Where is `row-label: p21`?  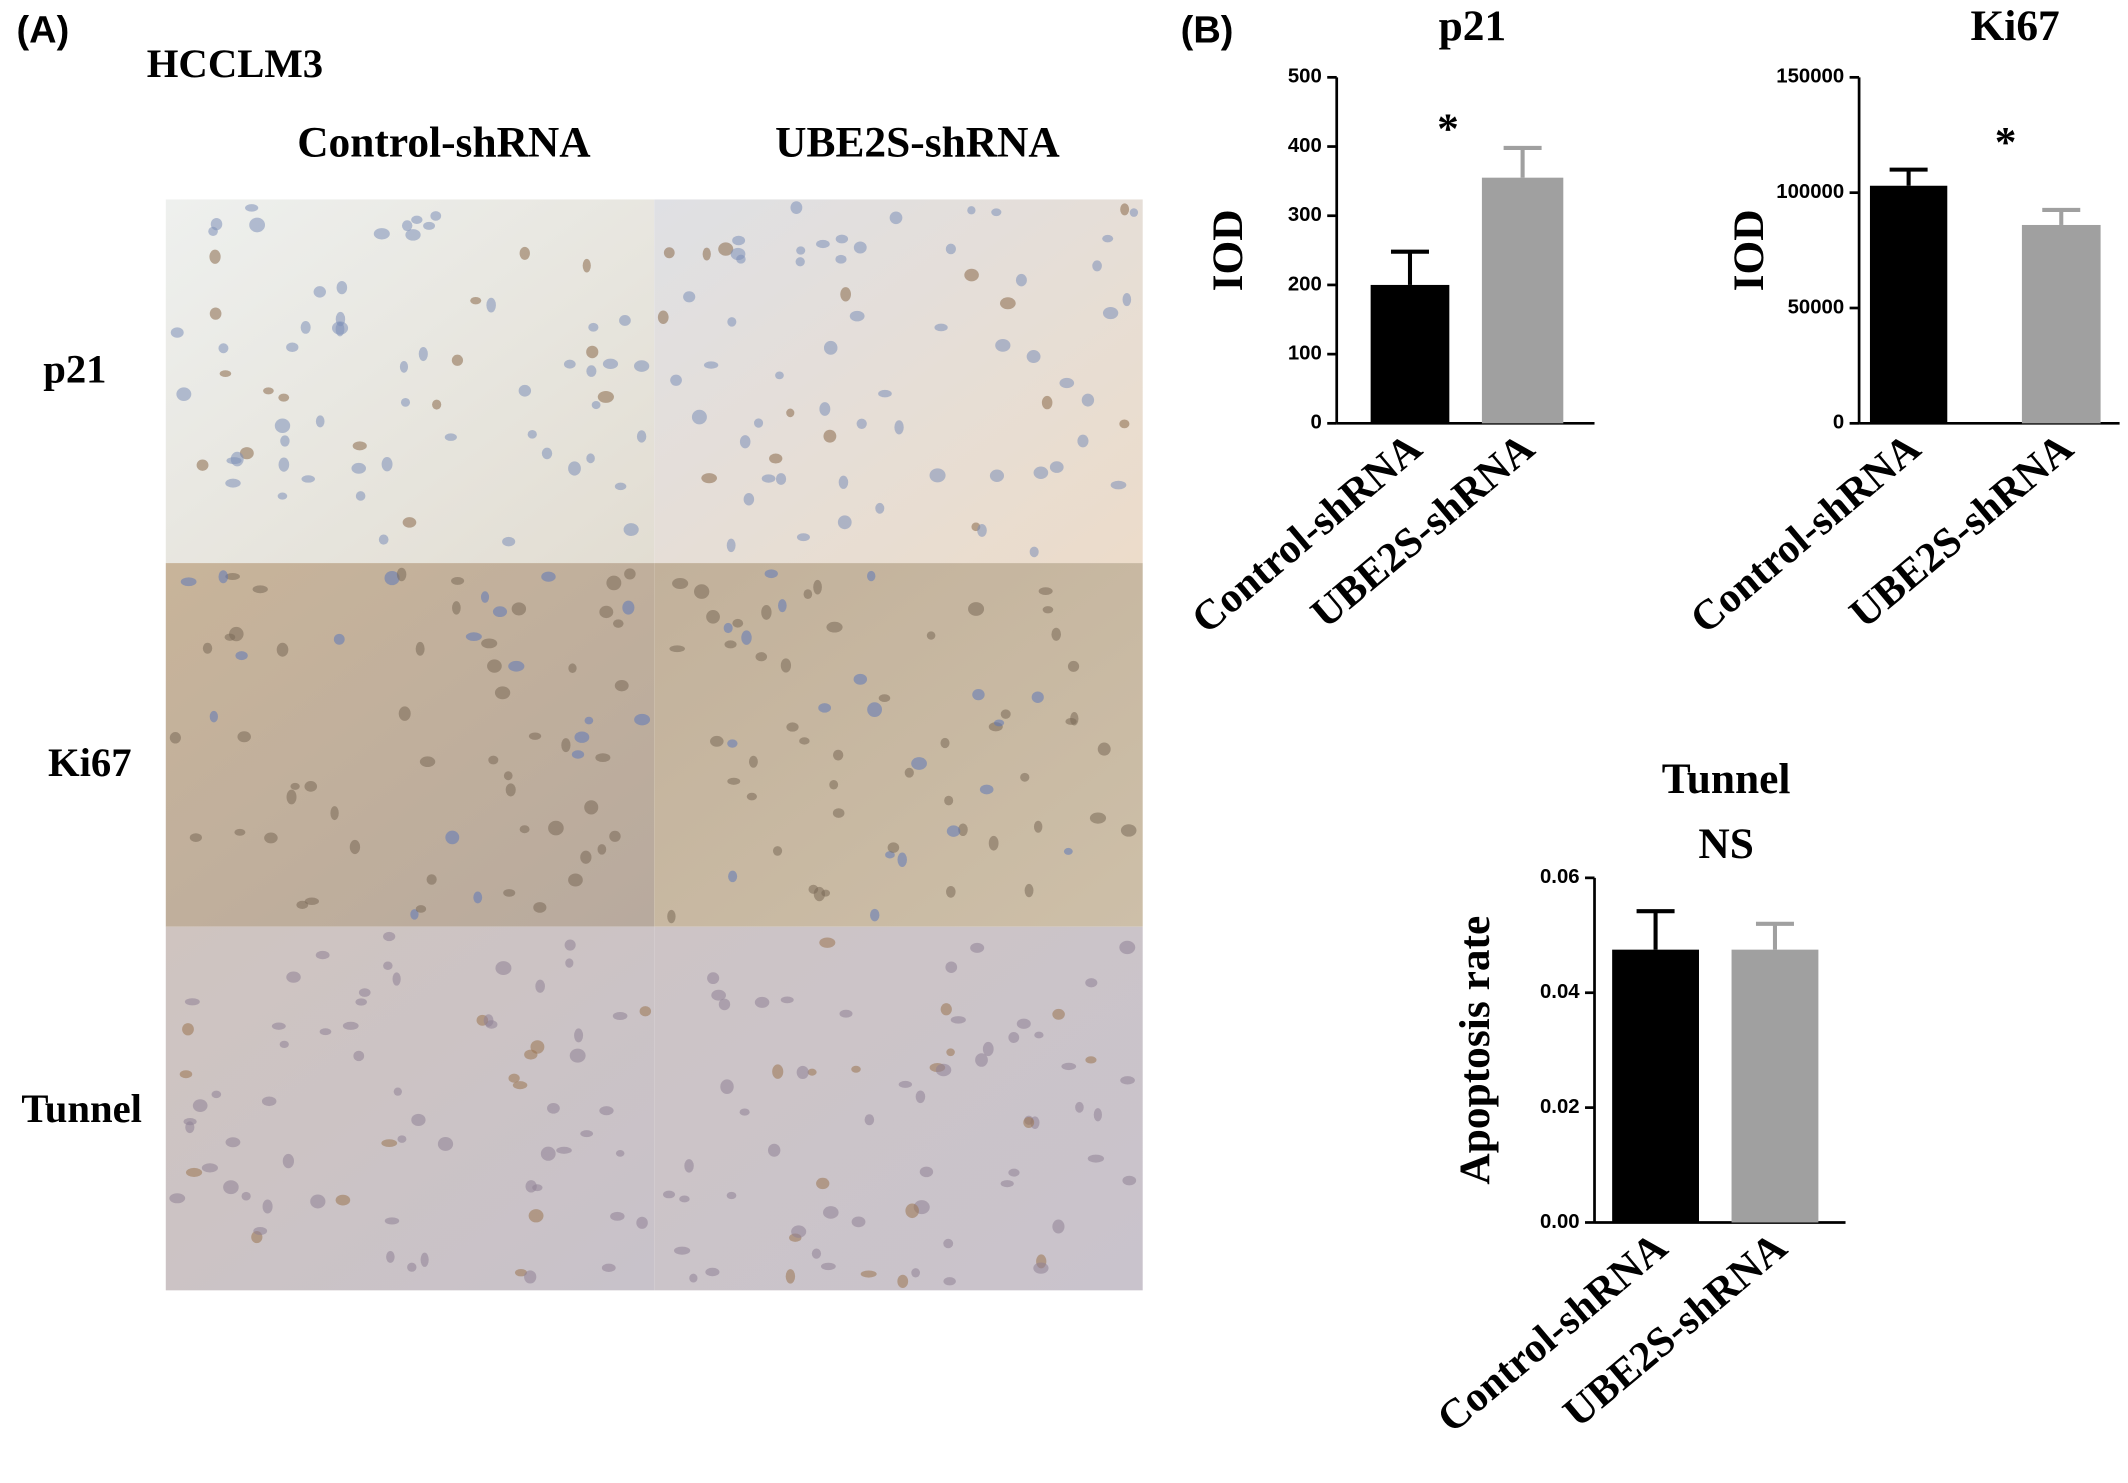
row-label: p21 is located at coordinates (74, 368).